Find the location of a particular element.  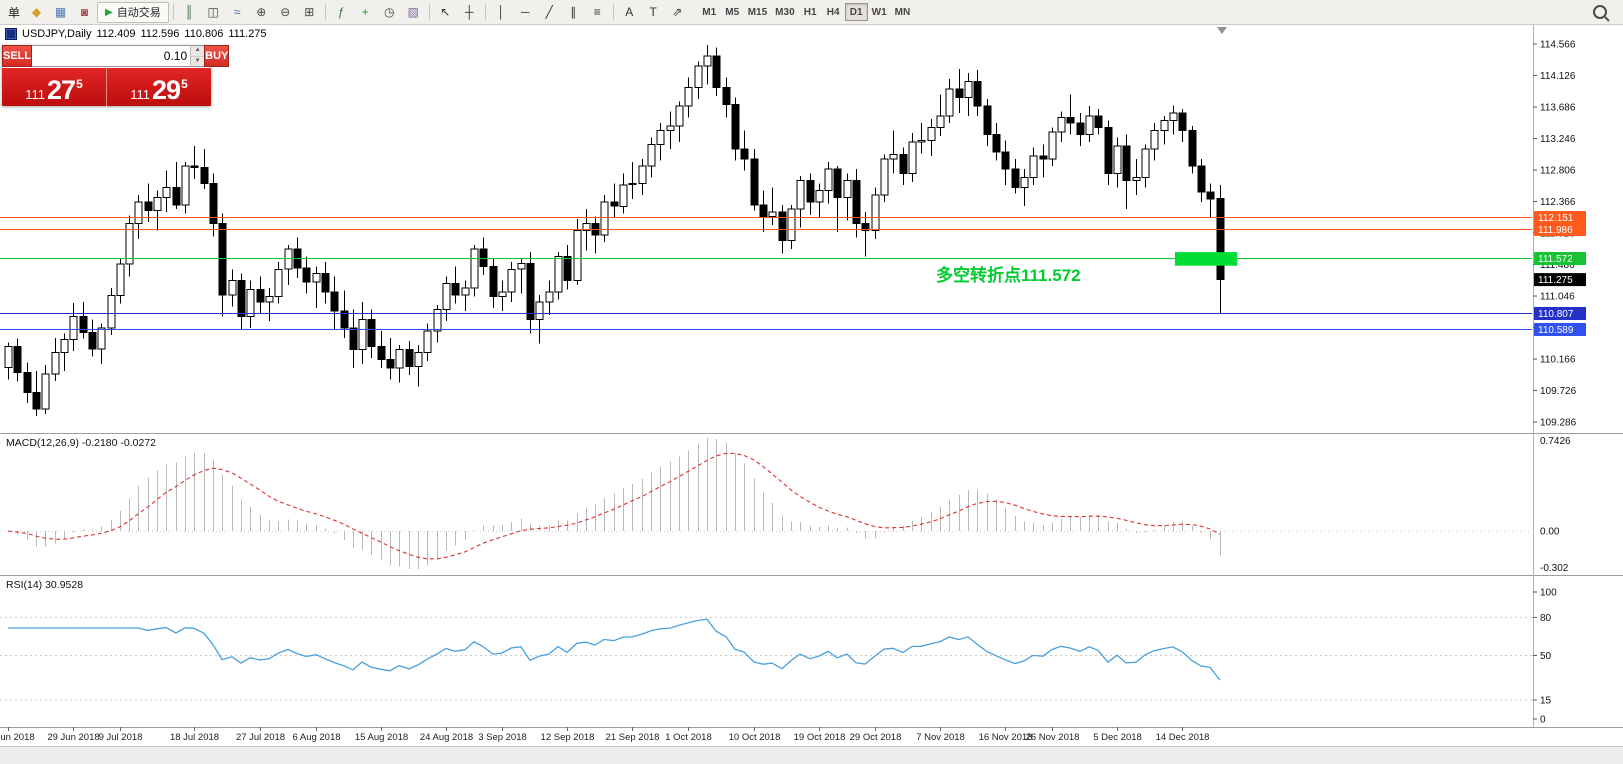

new-order-icon: ◆ is located at coordinates (36, 12).